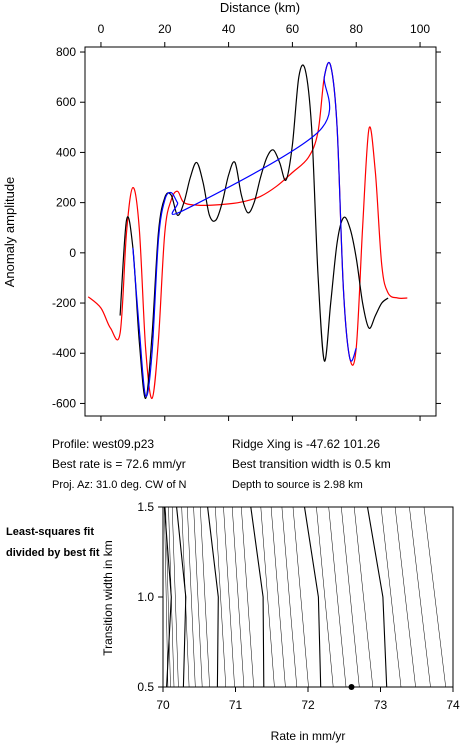 Image resolution: width=467 pixels, height=745 pixels. I want to click on y-tick-label: 0.5, so click(145, 687).